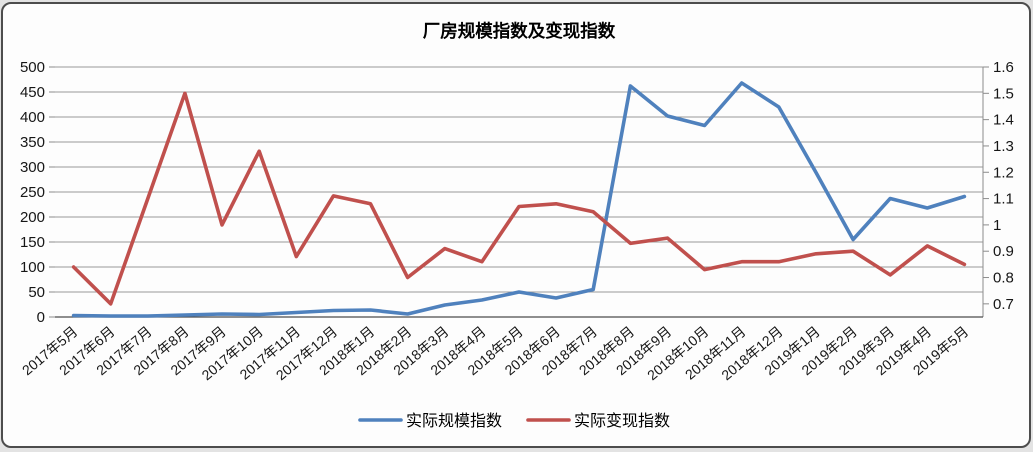 The width and height of the screenshot is (1033, 452). I want to click on right-axis-tick-label: 0.7, so click(1003, 304).